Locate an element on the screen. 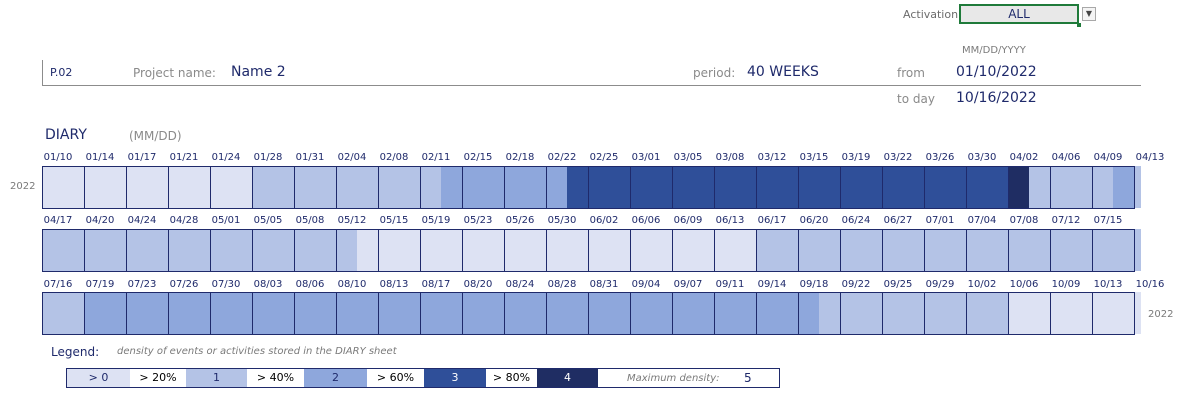 The image size is (1187, 401). date-label: 08/03 is located at coordinates (268, 284).